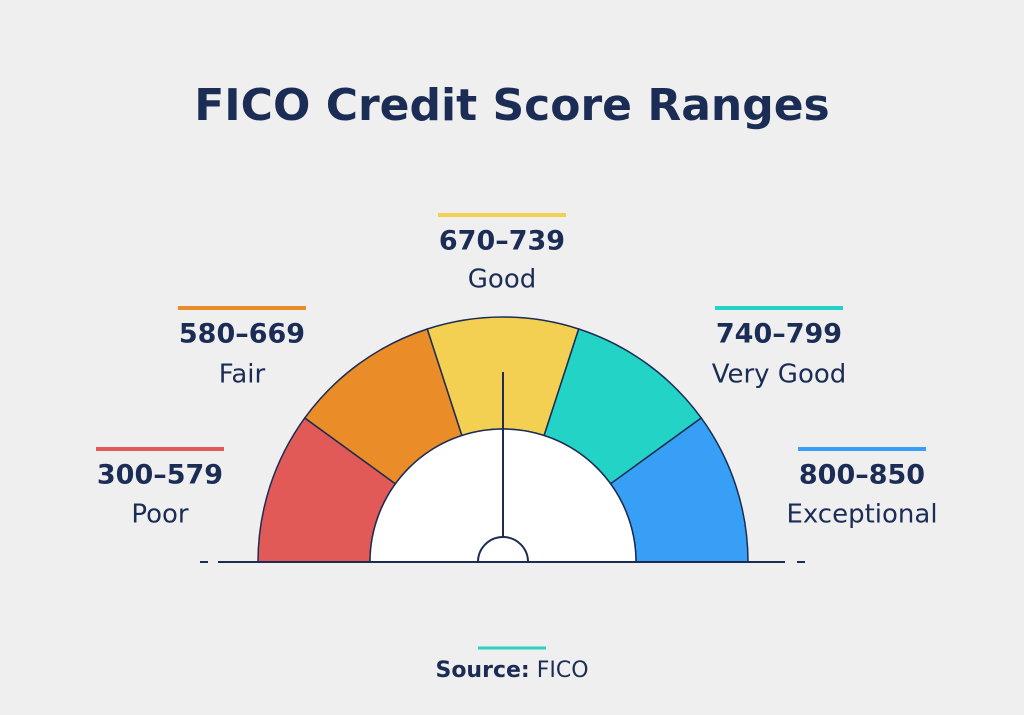 The height and width of the screenshot is (715, 1024). I want to click on range-value: 580–669, so click(242, 334).